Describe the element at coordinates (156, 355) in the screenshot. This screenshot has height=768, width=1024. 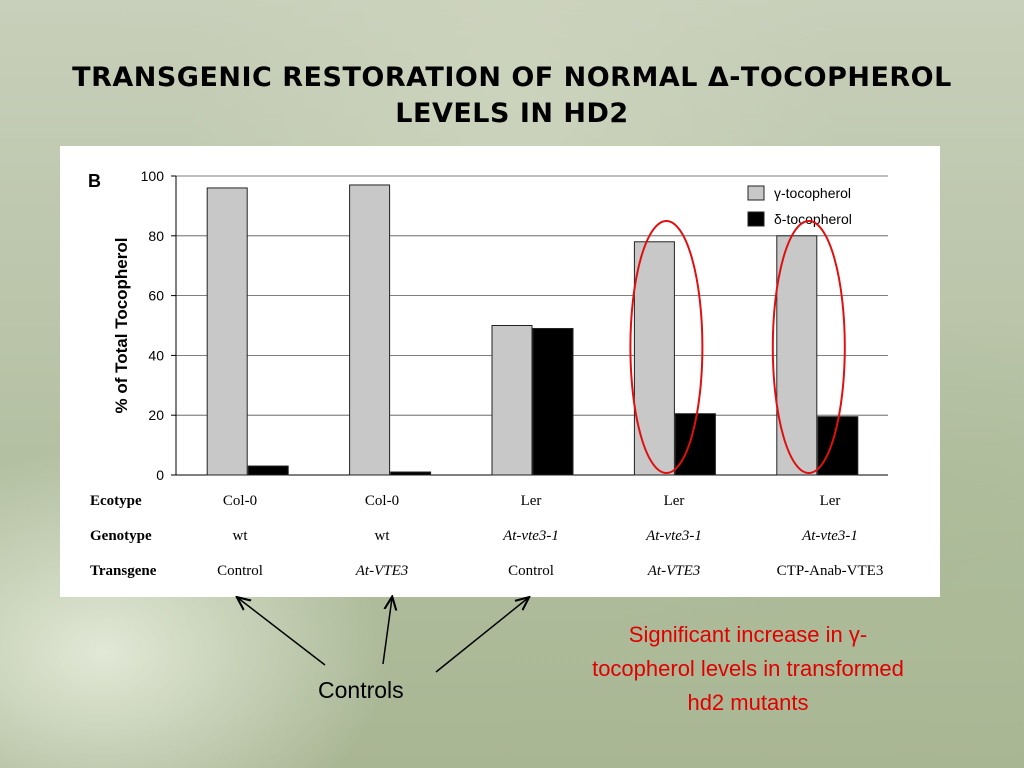
I see `y-tick-label: 40` at that location.